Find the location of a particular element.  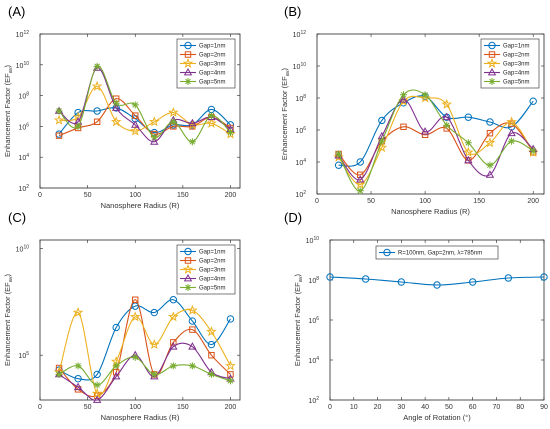

legend-box is located at coordinates (437, 252).